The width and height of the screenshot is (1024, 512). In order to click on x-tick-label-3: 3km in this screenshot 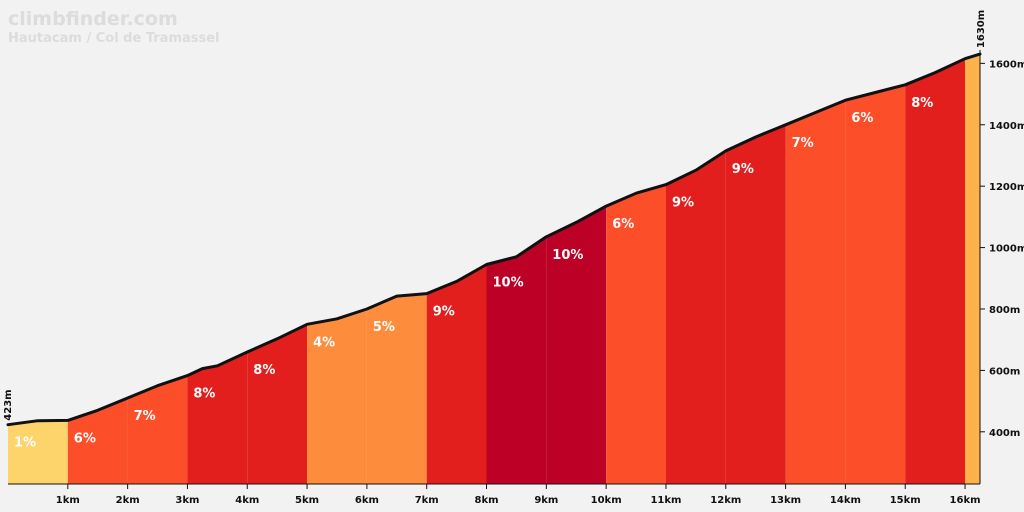, I will do `click(187, 500)`.